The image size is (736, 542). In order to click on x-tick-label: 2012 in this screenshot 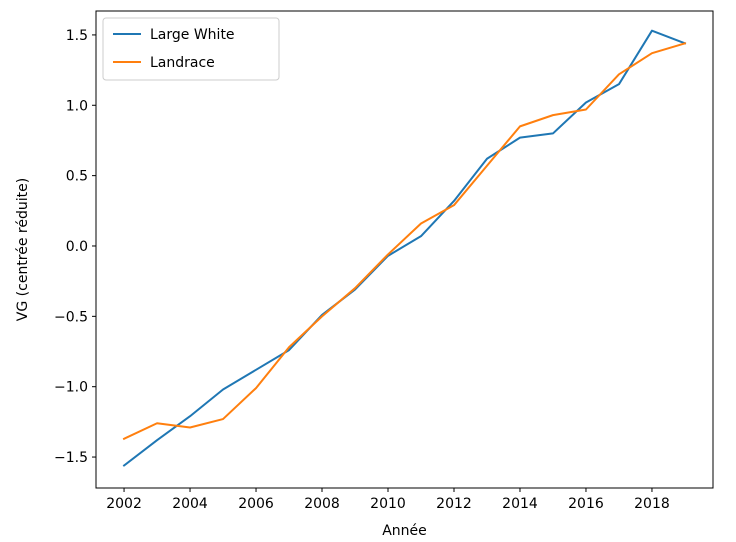, I will do `click(454, 504)`.